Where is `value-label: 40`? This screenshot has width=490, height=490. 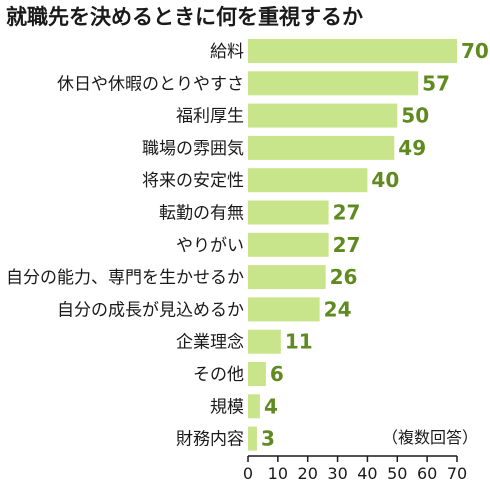 value-label: 40 is located at coordinates (385, 180).